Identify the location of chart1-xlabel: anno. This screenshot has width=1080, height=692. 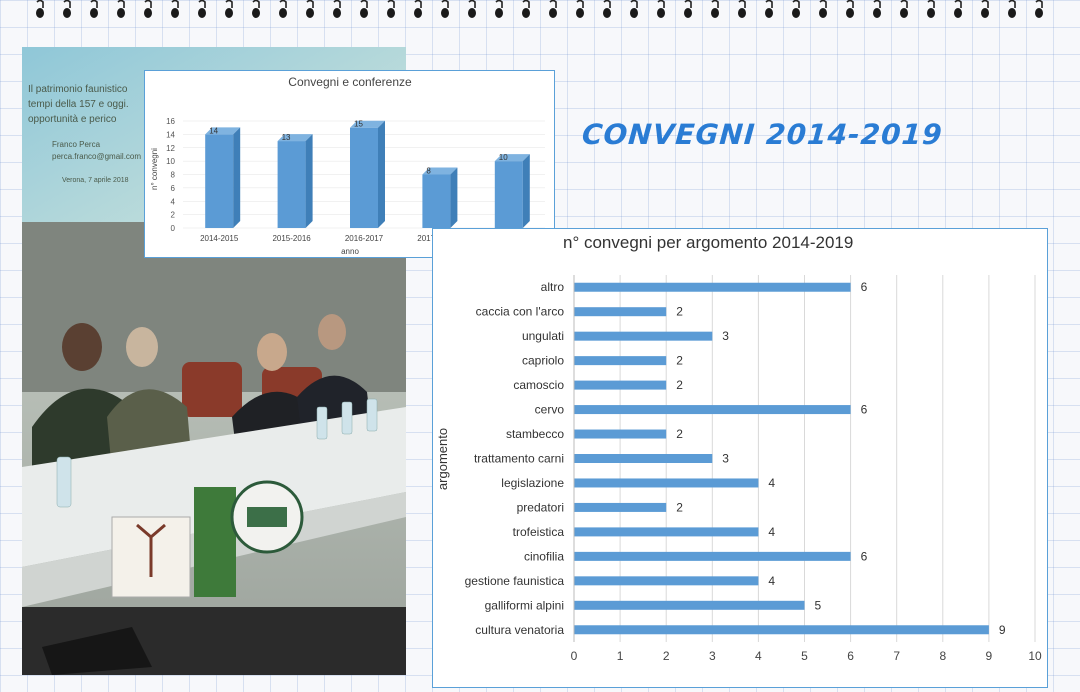
(350, 251).